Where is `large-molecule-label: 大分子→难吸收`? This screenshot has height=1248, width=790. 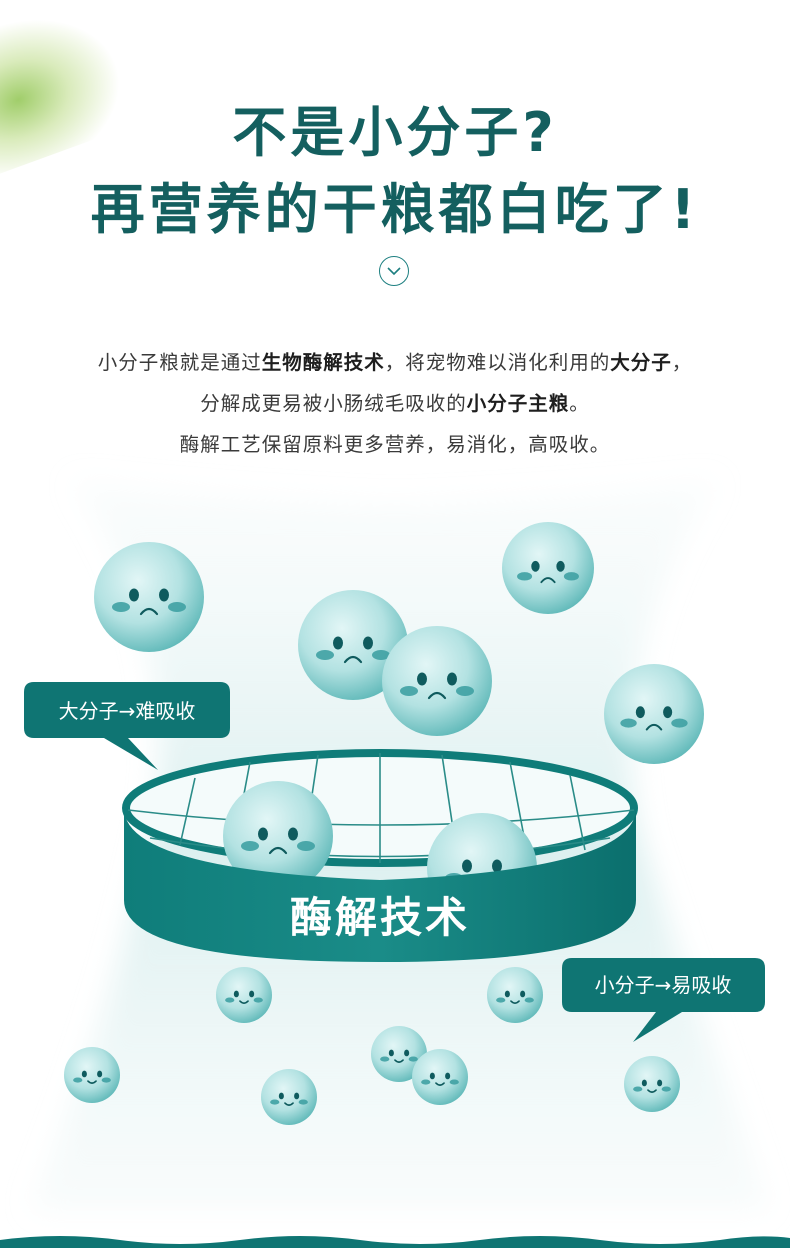
large-molecule-label: 大分子→难吸收 is located at coordinates (127, 711).